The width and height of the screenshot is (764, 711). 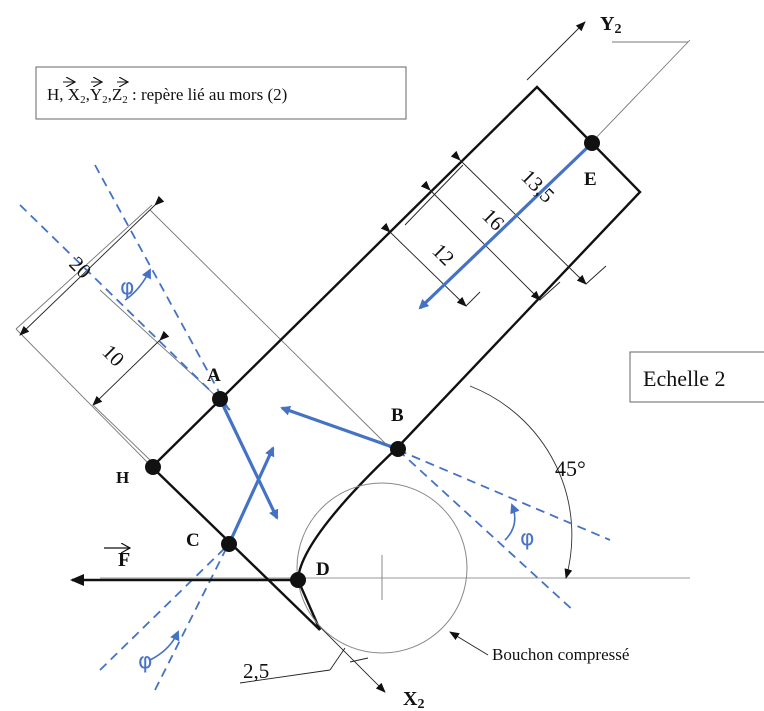 I want to click on cork-label: Bouchon compressé, so click(x=560, y=654).